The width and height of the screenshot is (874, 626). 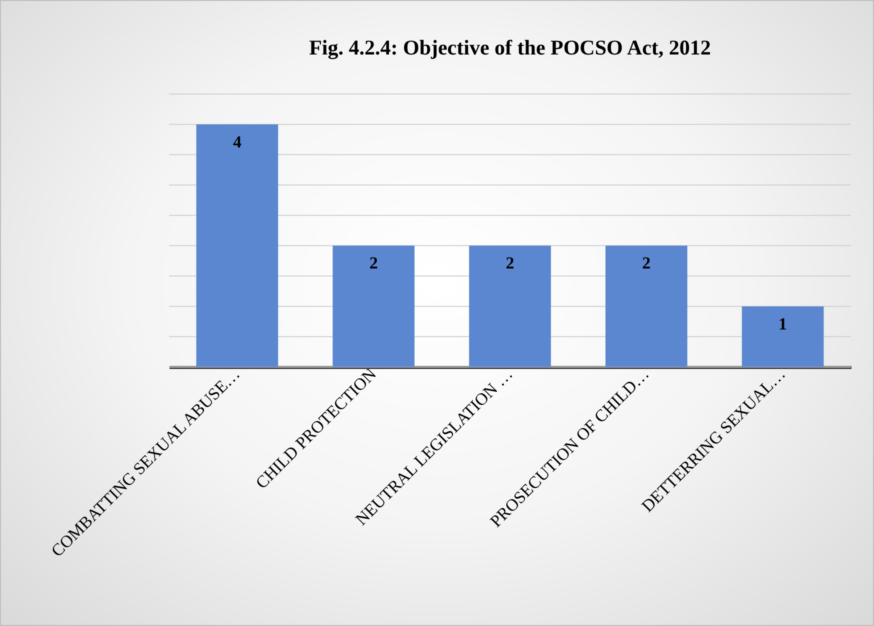 I want to click on data-label: 1, so click(x=783, y=324).